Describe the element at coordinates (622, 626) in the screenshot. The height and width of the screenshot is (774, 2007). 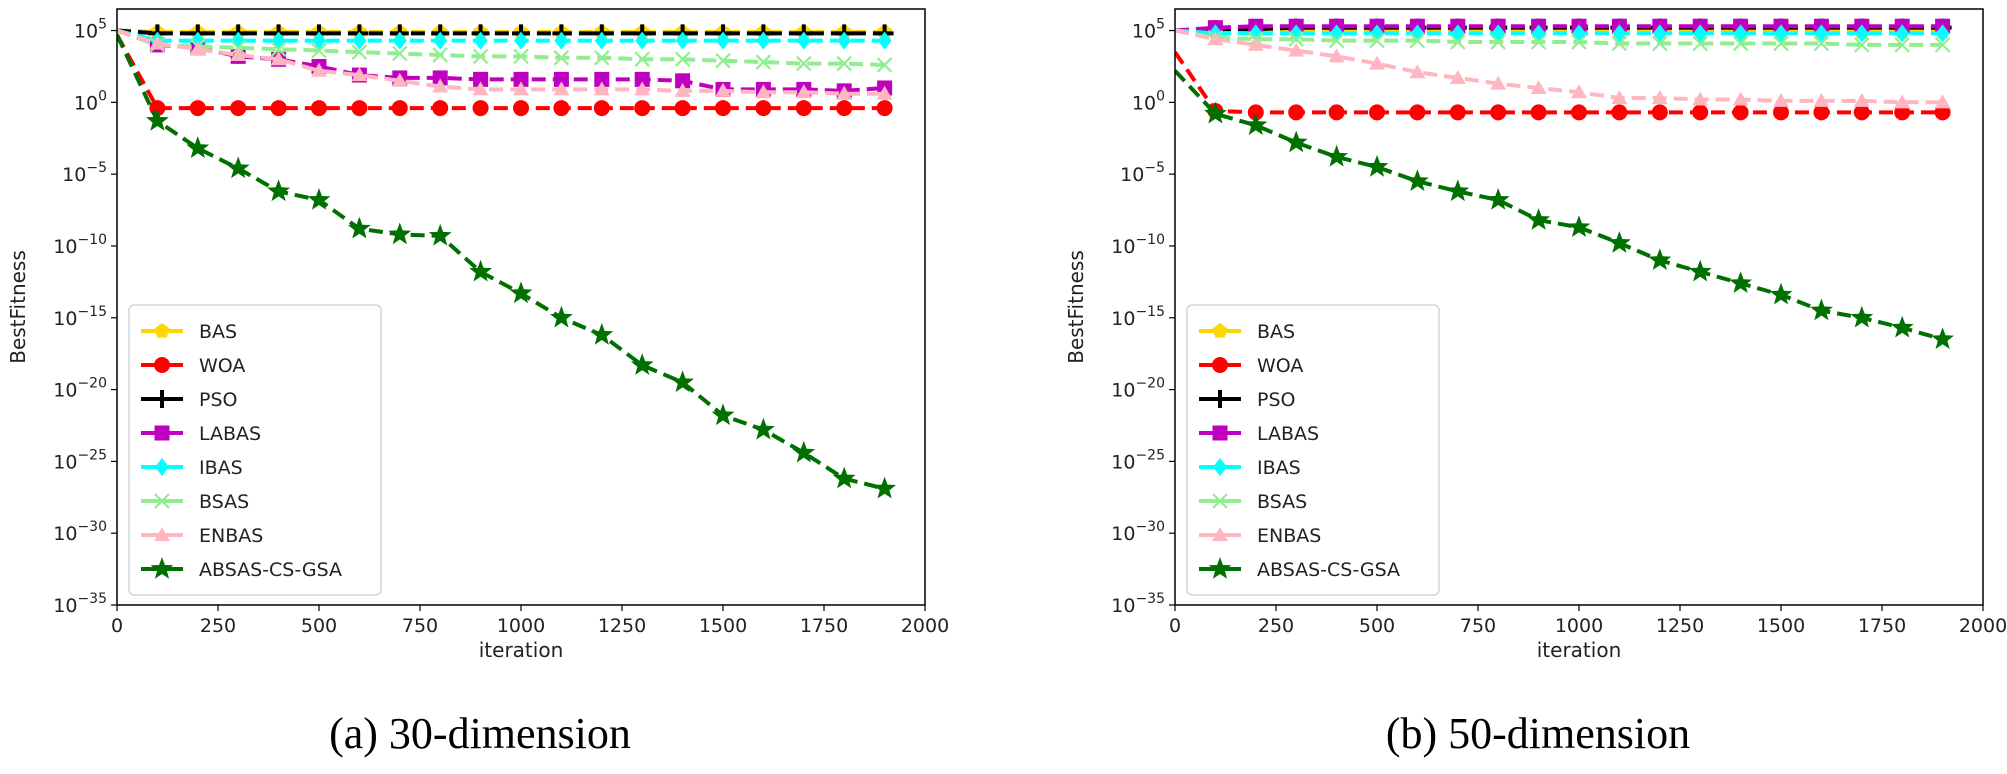
I see `x-tick-label: 1250` at that location.